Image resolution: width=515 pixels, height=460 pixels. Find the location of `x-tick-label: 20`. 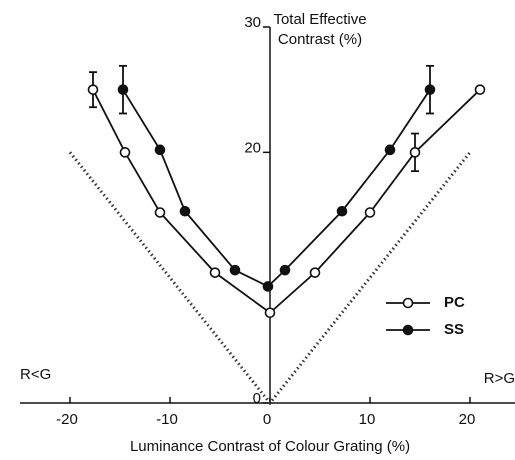

x-tick-label: 20 is located at coordinates (467, 419).